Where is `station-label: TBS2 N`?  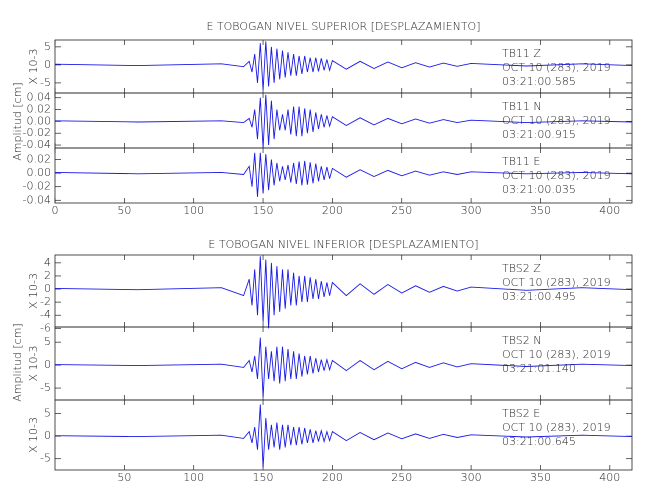 station-label: TBS2 N is located at coordinates (521, 340).